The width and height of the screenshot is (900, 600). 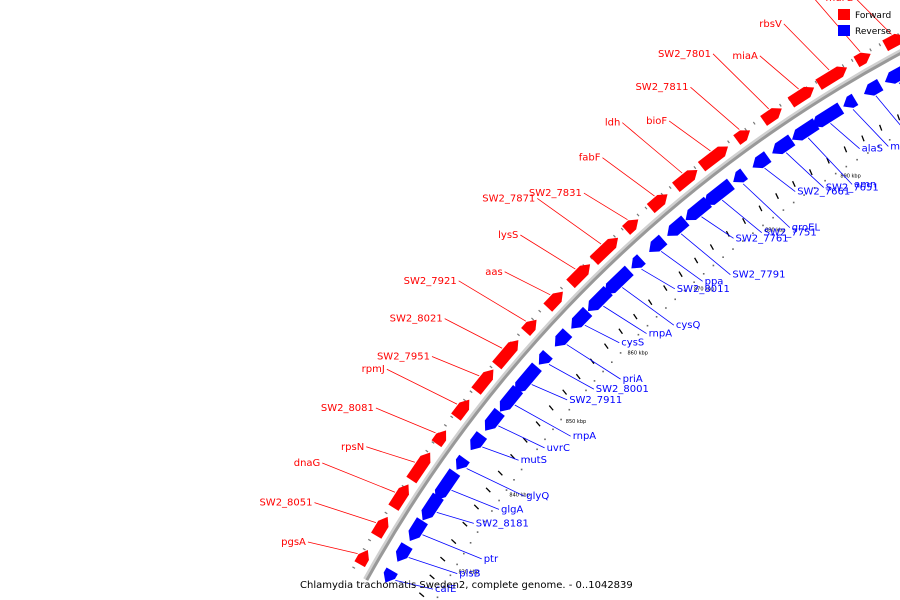 I want to click on tick-label: 870 kbp, so click(x=704, y=289).